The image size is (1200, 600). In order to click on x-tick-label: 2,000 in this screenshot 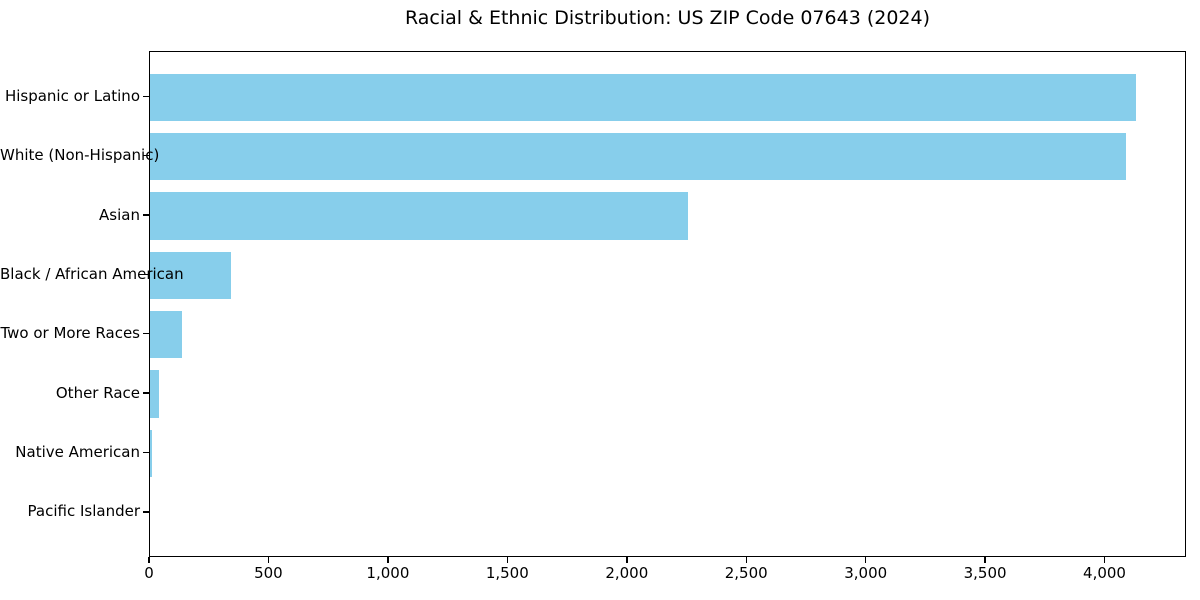, I will do `click(627, 573)`.